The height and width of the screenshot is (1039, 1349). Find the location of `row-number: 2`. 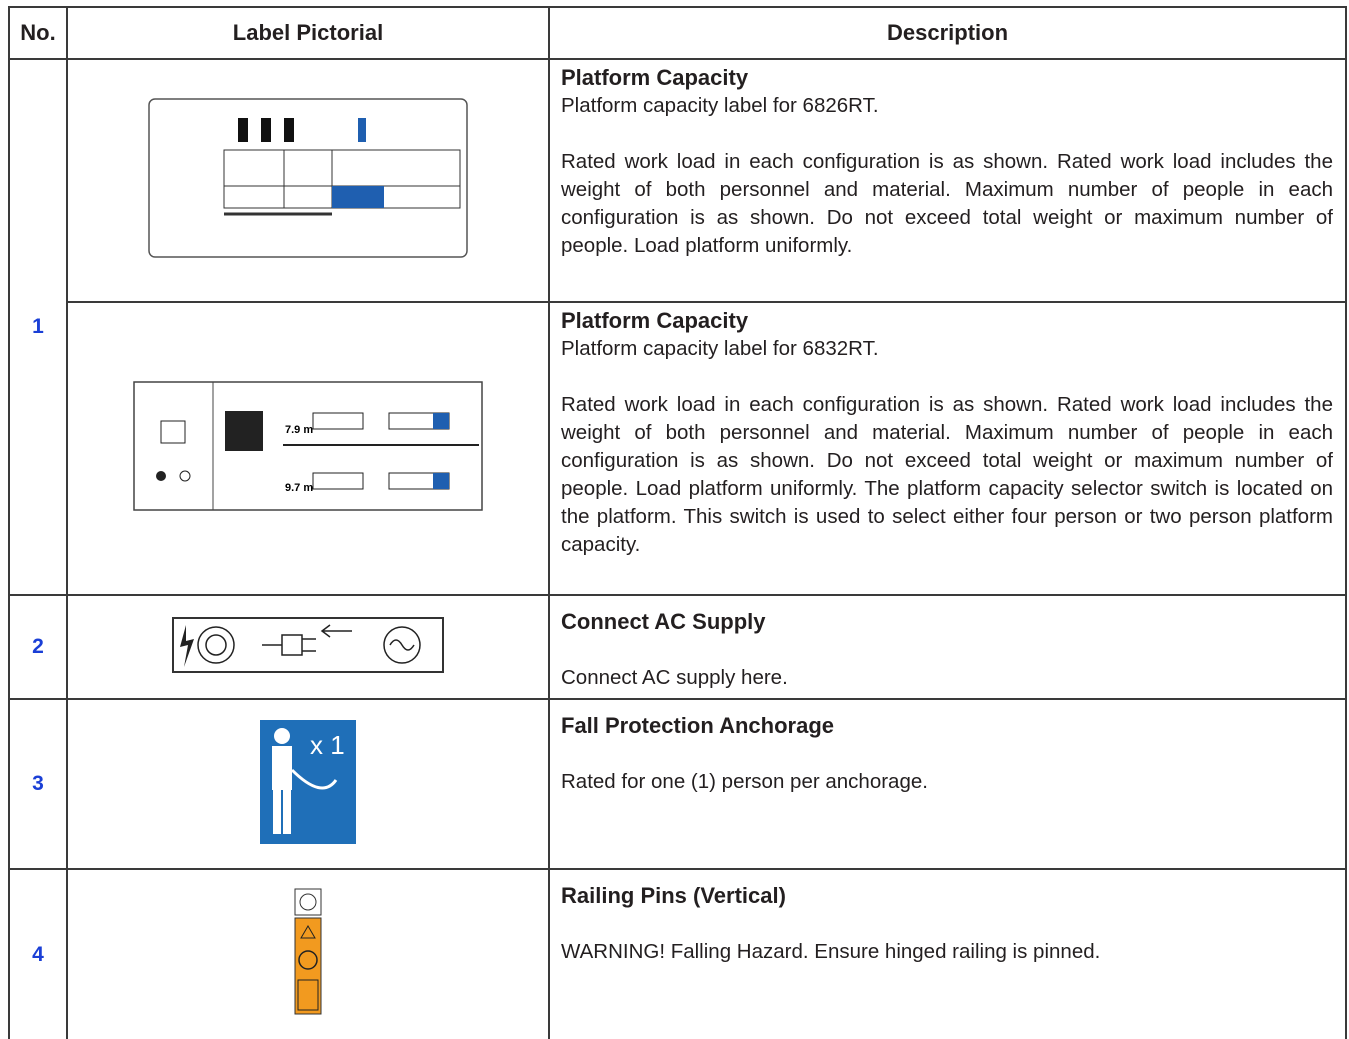

row-number: 2 is located at coordinates (38, 647).